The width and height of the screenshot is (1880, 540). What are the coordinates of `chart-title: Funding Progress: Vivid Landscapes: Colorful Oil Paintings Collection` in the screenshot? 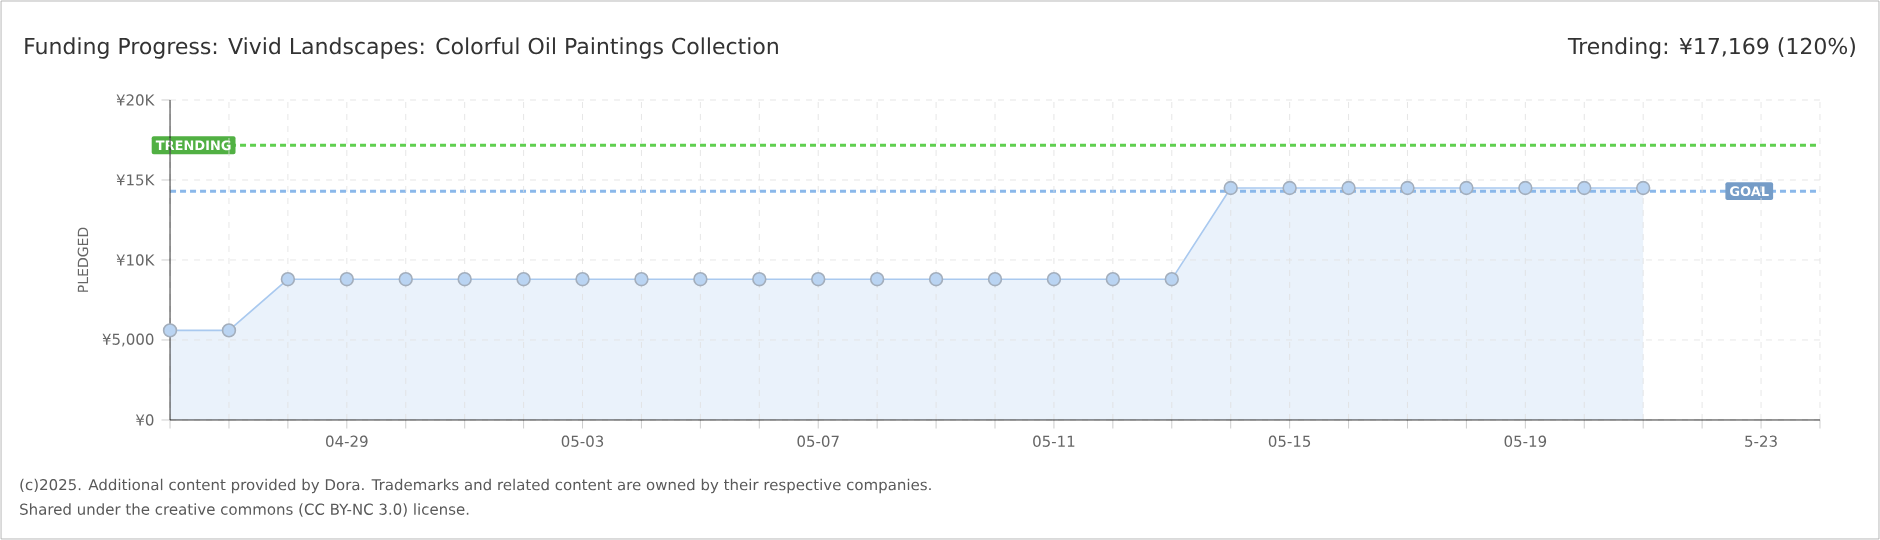 It's located at (401, 48).